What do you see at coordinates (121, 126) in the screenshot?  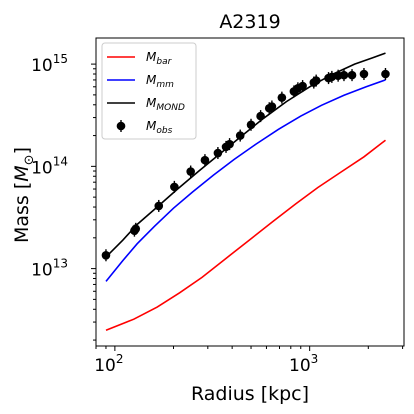 I see `legend-marker-m-obs` at bounding box center [121, 126].